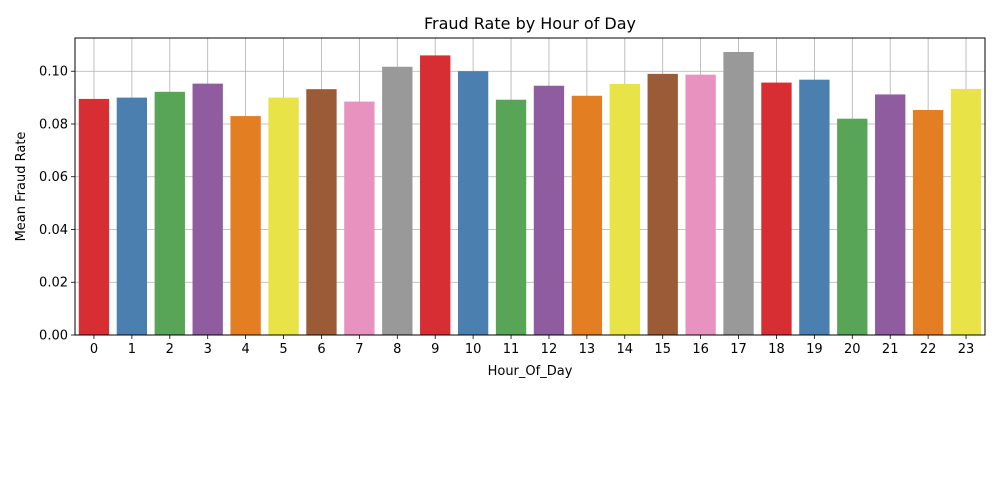  I want to click on x-tick-label: 13, so click(587, 349).